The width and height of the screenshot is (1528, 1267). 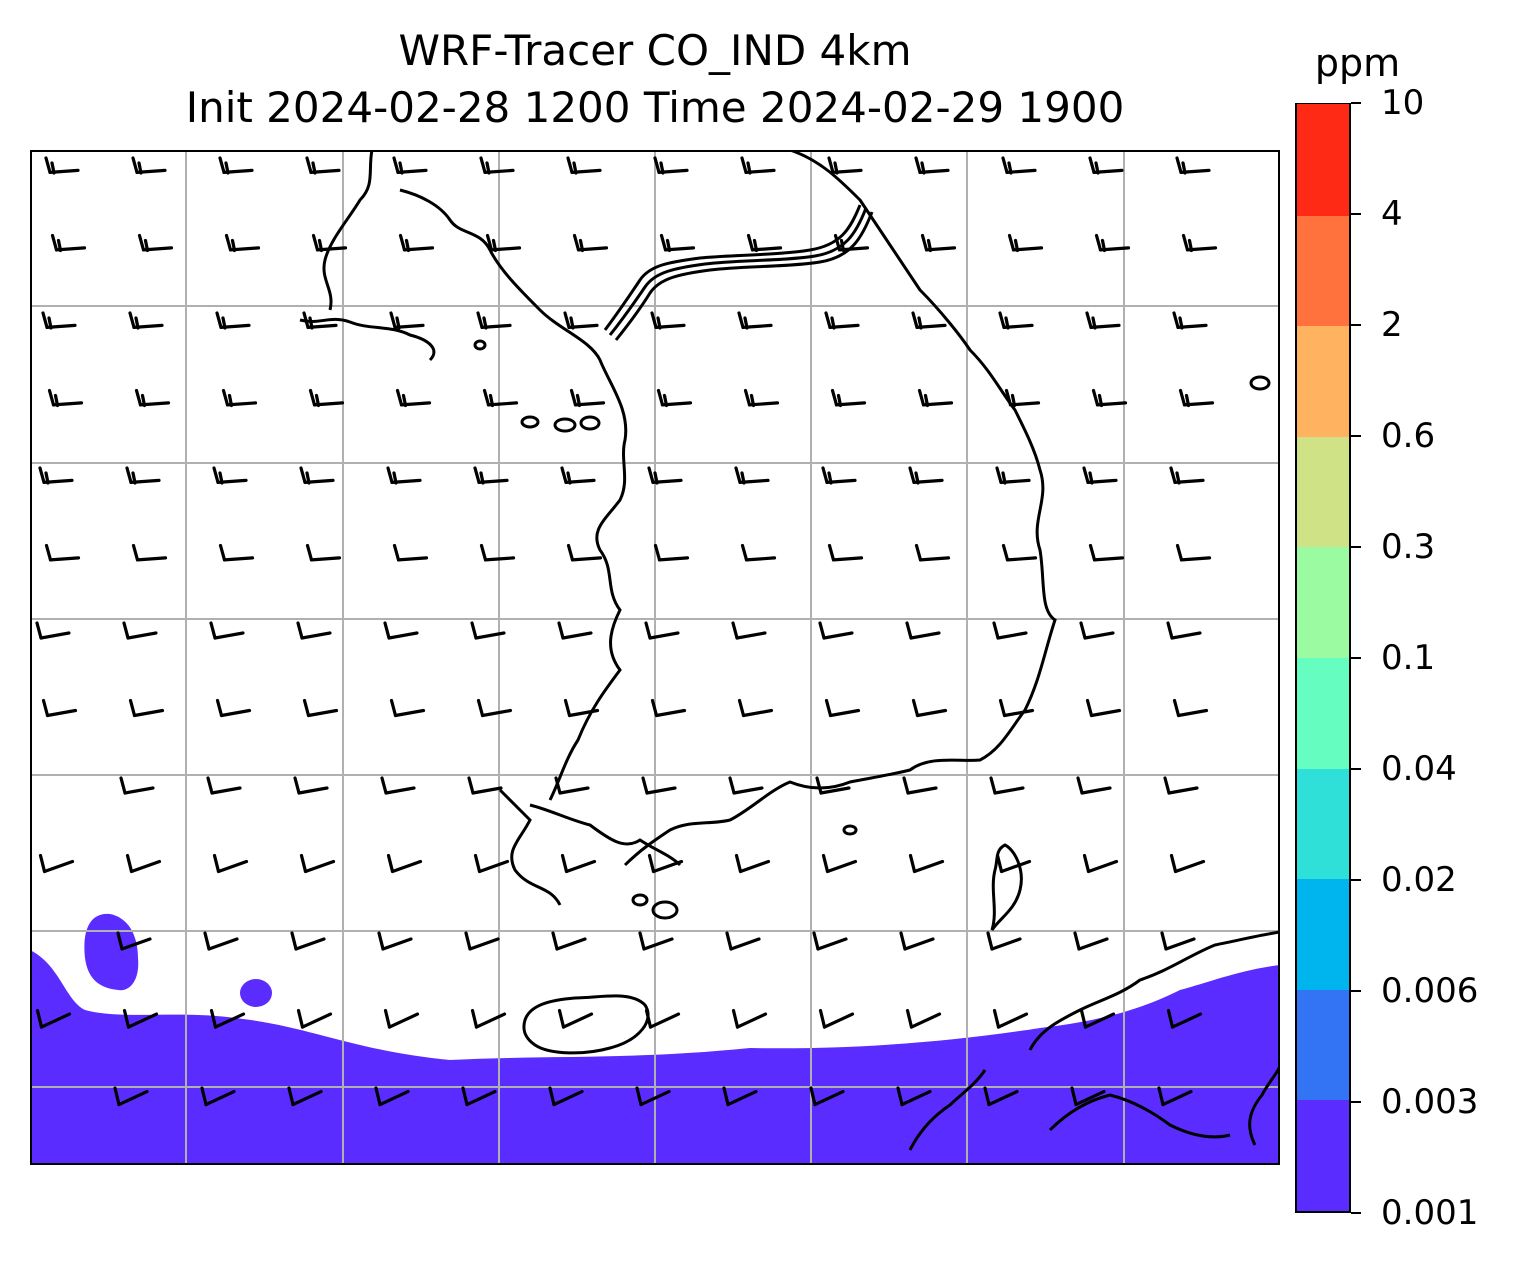 I want to click on colorbar-tick-label: 0.003, so click(x=1430, y=1102).